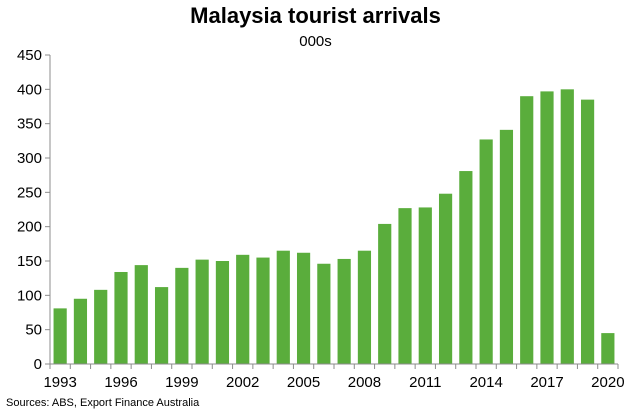 The image size is (631, 416). What do you see at coordinates (485, 382) in the screenshot?
I see `x-tick-label-2014: 2014` at bounding box center [485, 382].